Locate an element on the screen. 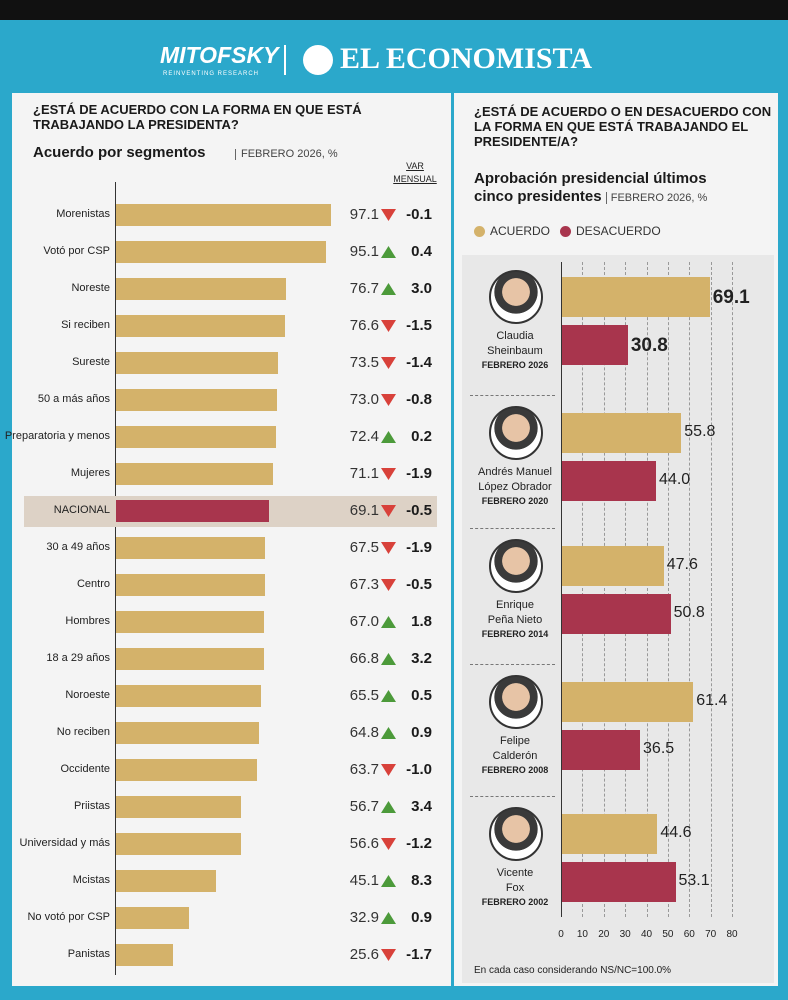  divider is located at coordinates (452, 539).